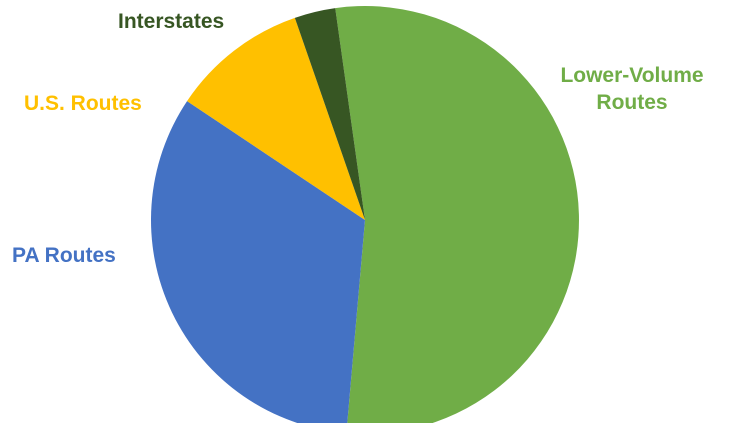 The image size is (735, 423). Describe the element at coordinates (631, 89) in the screenshot. I see `label-lower-volume-routes: Lower-Volume Routes` at that location.